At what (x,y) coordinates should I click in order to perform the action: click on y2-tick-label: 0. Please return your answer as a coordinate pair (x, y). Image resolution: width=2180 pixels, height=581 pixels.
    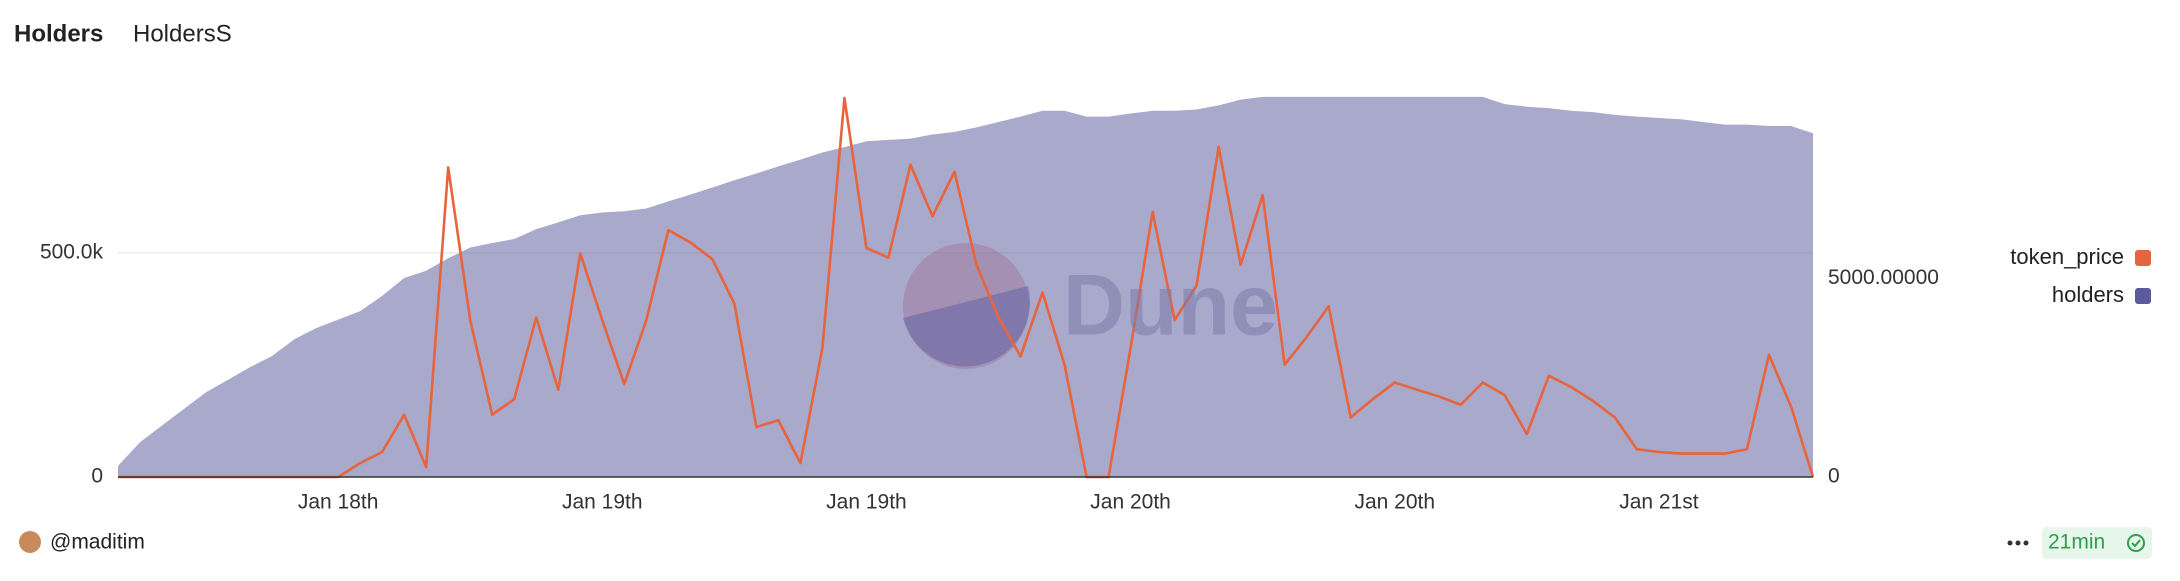
    Looking at the image, I should click on (1834, 476).